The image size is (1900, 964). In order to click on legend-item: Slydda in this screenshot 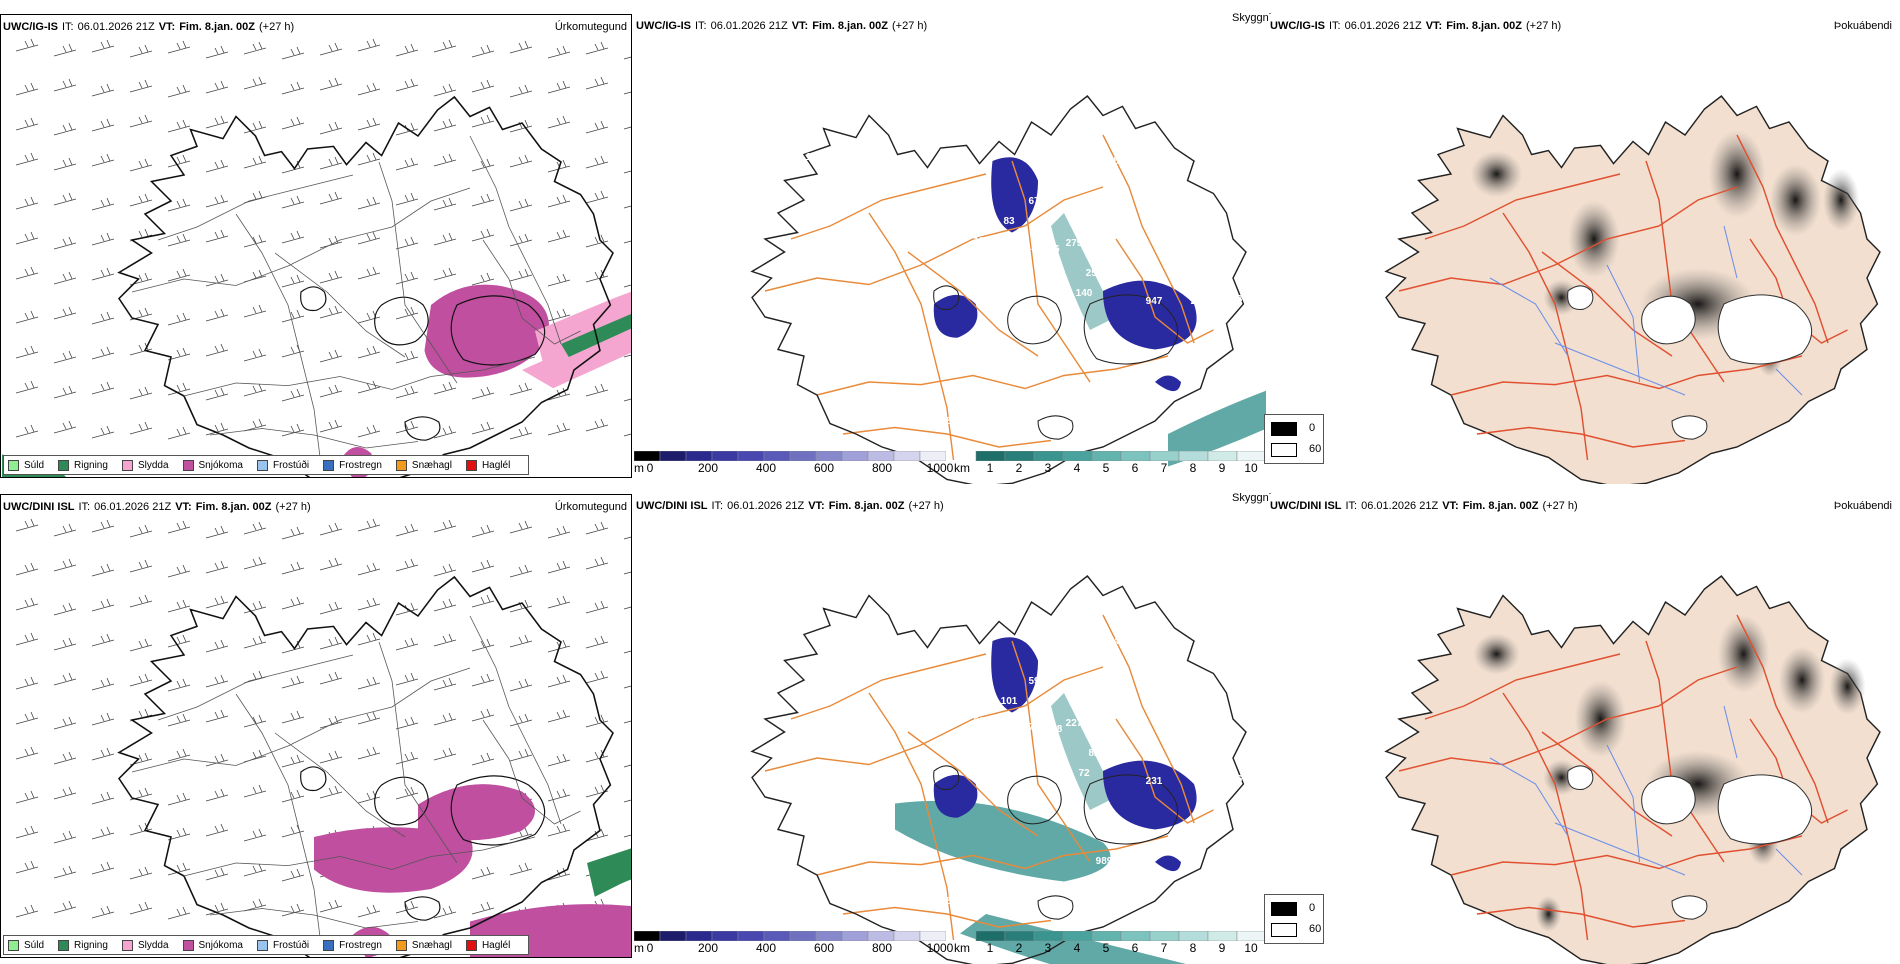, I will do `click(145, 465)`.